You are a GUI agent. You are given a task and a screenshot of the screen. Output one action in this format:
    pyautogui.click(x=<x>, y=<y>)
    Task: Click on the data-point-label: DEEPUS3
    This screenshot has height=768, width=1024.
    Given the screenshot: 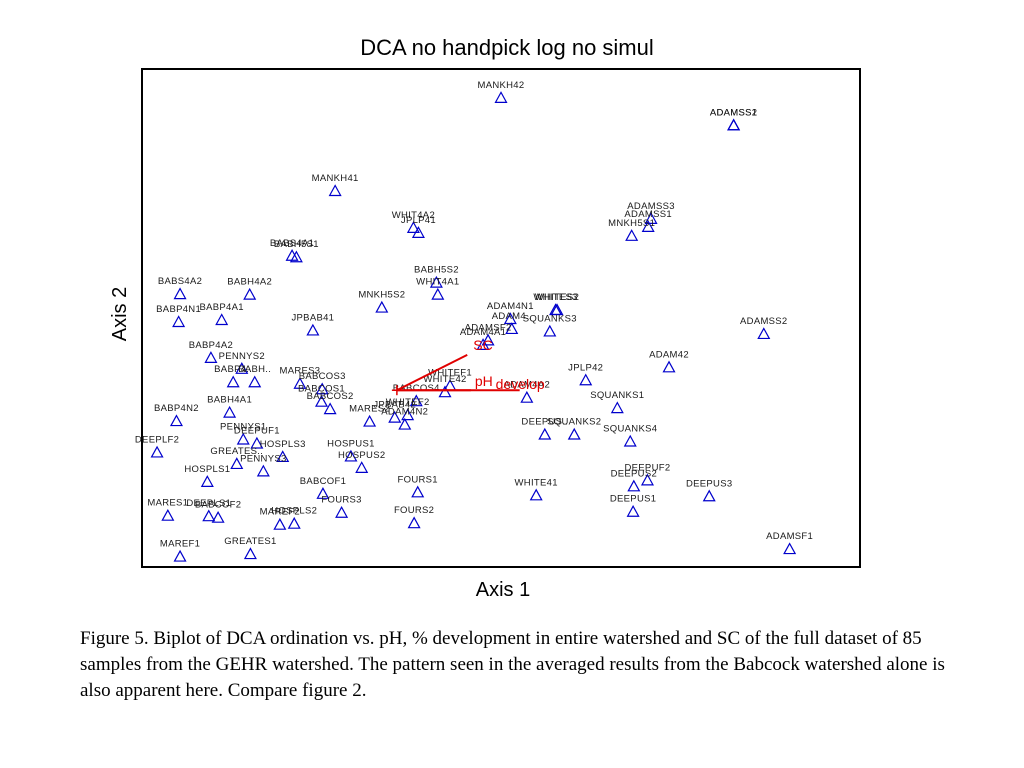 What is the action you would take?
    pyautogui.click(x=709, y=483)
    